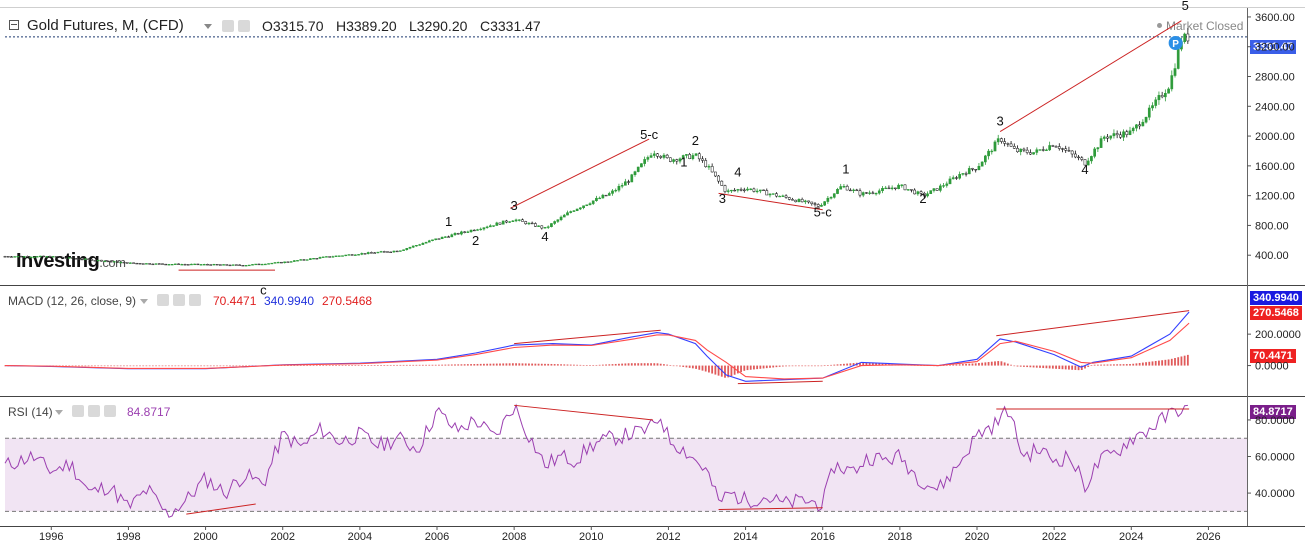 Image resolution: width=1305 pixels, height=543 pixels. What do you see at coordinates (823, 211) in the screenshot?
I see `wave-label: 5-c` at bounding box center [823, 211].